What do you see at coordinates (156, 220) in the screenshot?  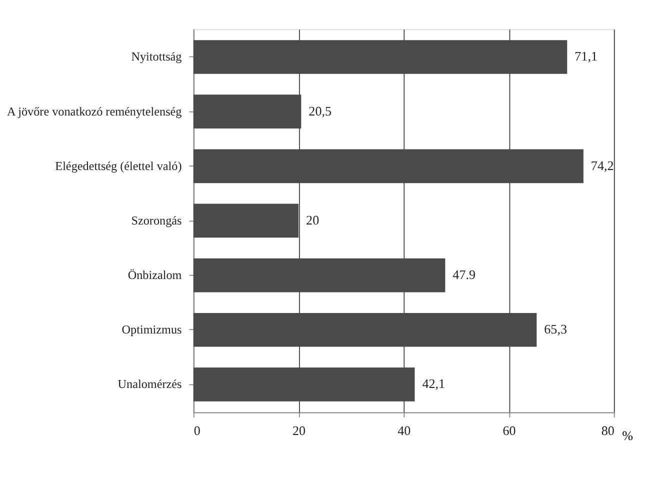 I see `y-tick-label: Szorongás` at bounding box center [156, 220].